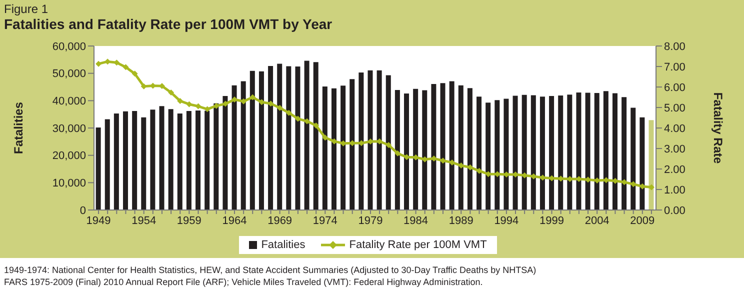 Image resolution: width=744 pixels, height=303 pixels. What do you see at coordinates (69, 46) in the screenshot?
I see `y-tick-label: 60,000` at bounding box center [69, 46].